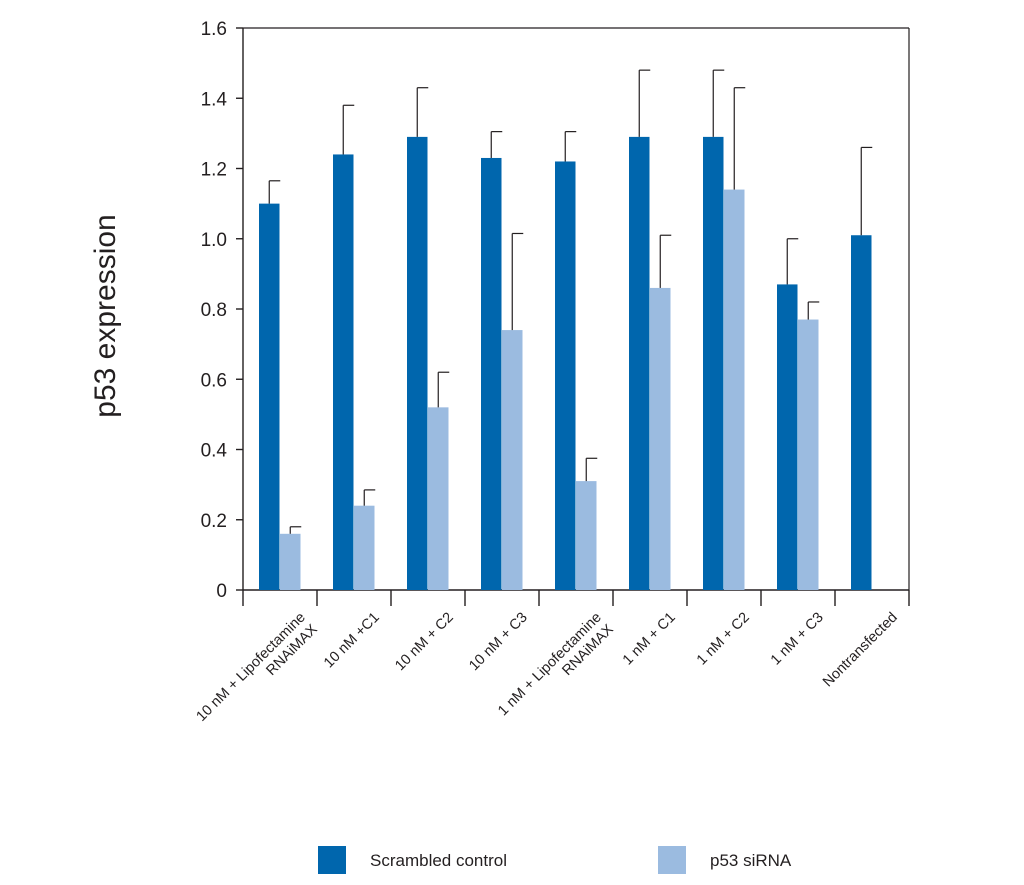 The width and height of the screenshot is (1024, 885). What do you see at coordinates (751, 860) in the screenshot?
I see `legend-label: p53 siRNA` at bounding box center [751, 860].